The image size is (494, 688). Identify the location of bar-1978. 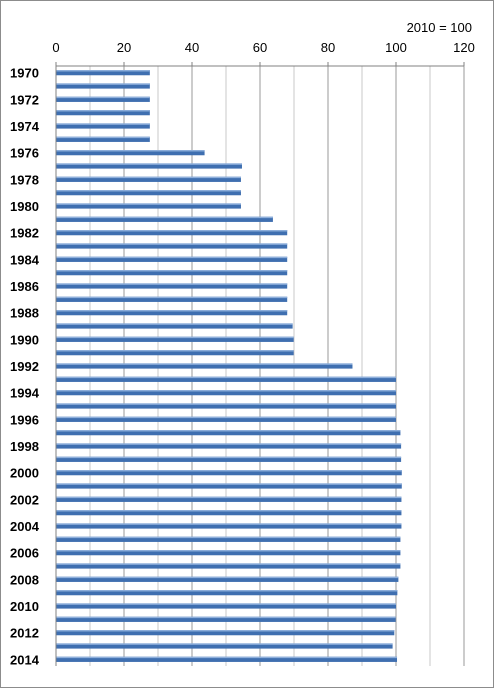
(148, 179).